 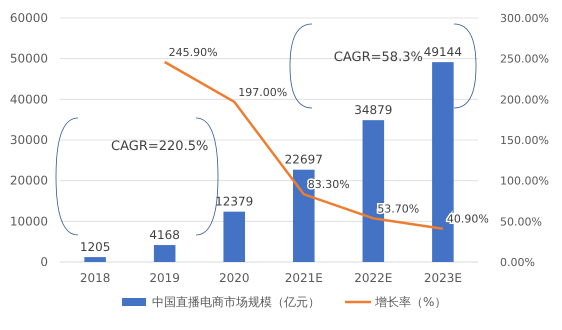 What do you see at coordinates (44, 262) in the screenshot?
I see `y-tick-label: 0` at bounding box center [44, 262].